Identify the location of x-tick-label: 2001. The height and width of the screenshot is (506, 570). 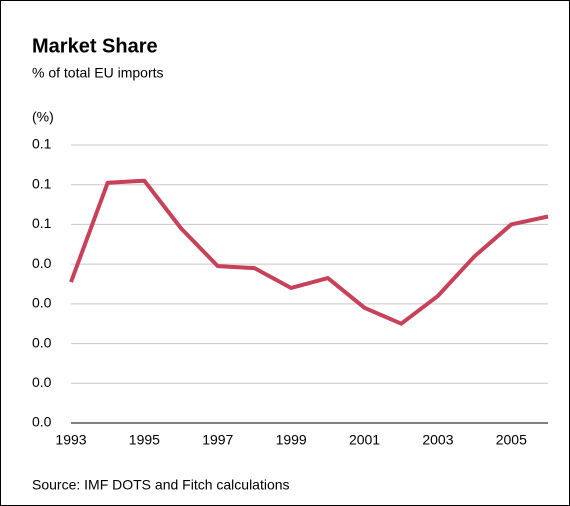
(364, 440).